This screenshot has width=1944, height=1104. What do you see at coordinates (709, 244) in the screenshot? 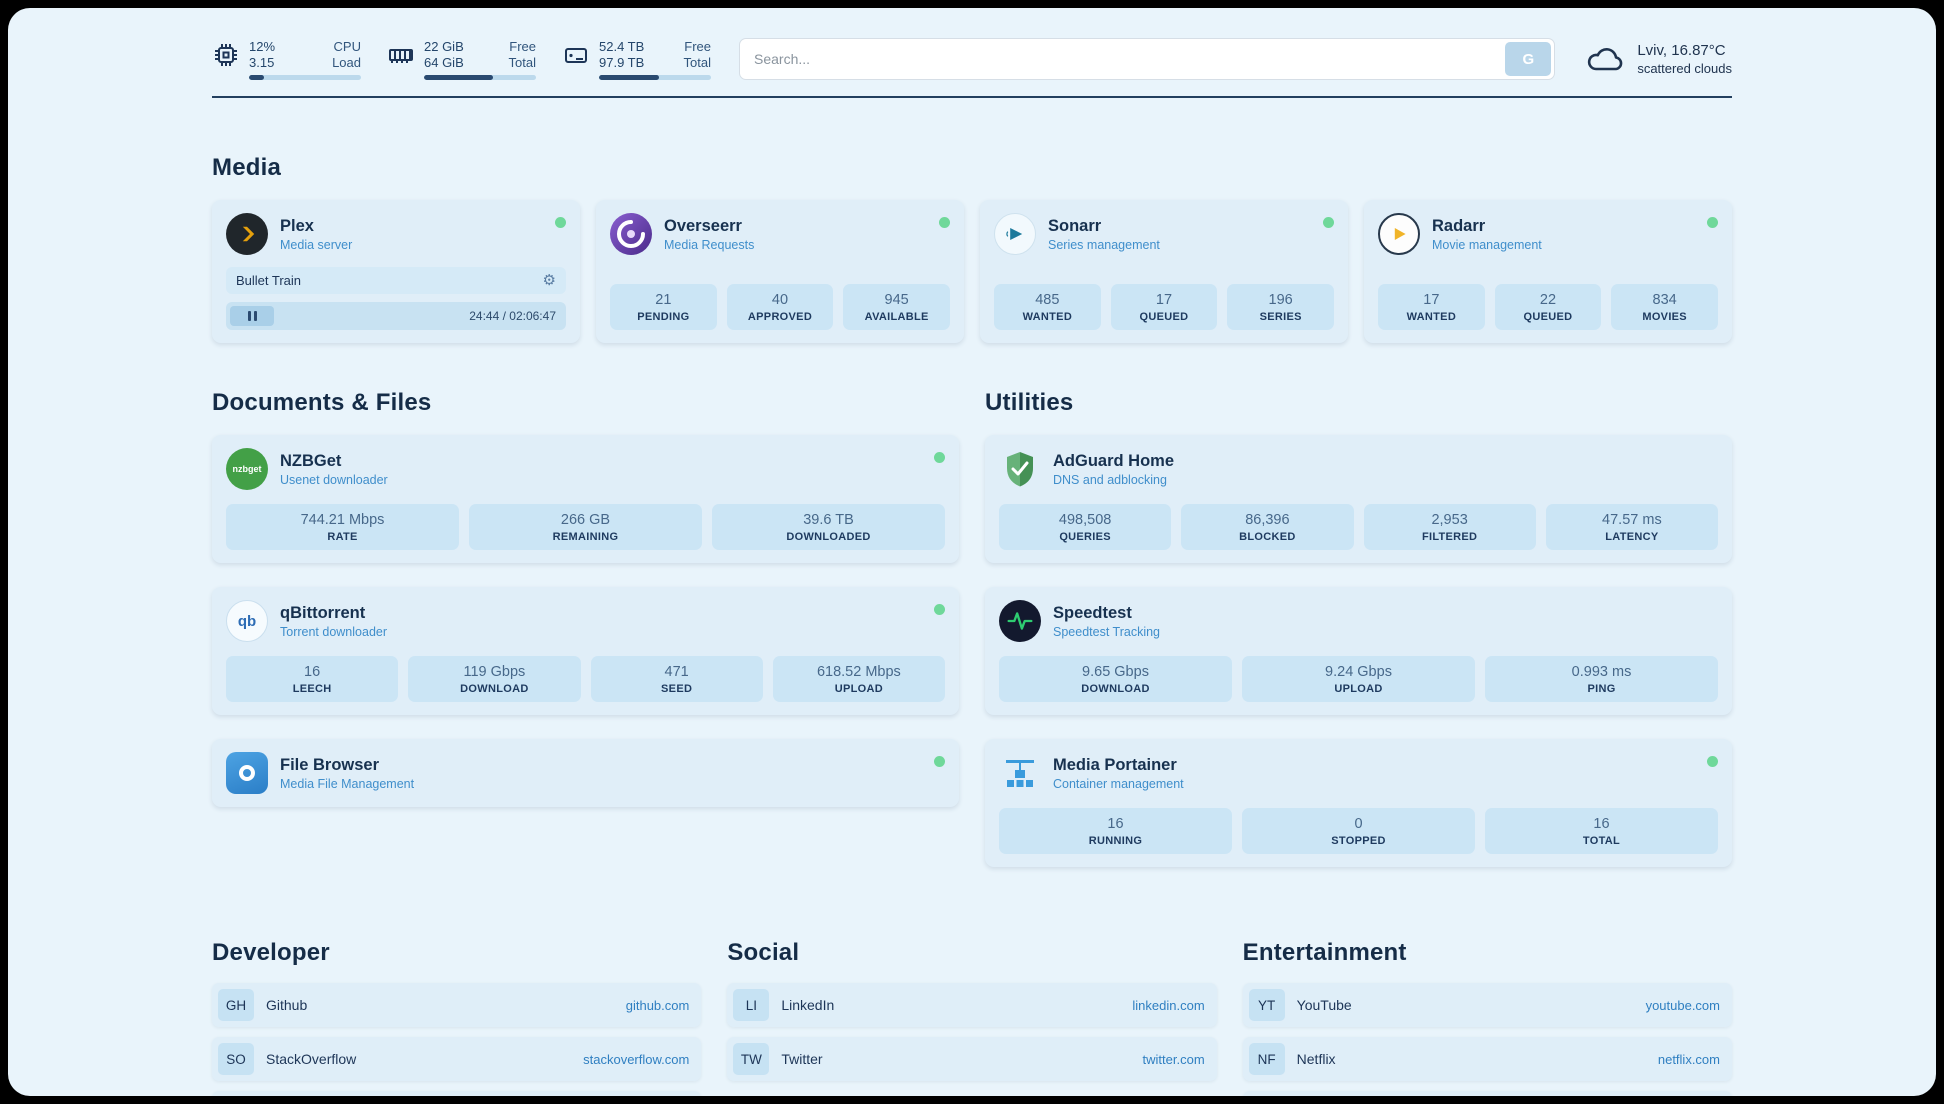
I see `overseerr-subtitle: Media Requests` at bounding box center [709, 244].